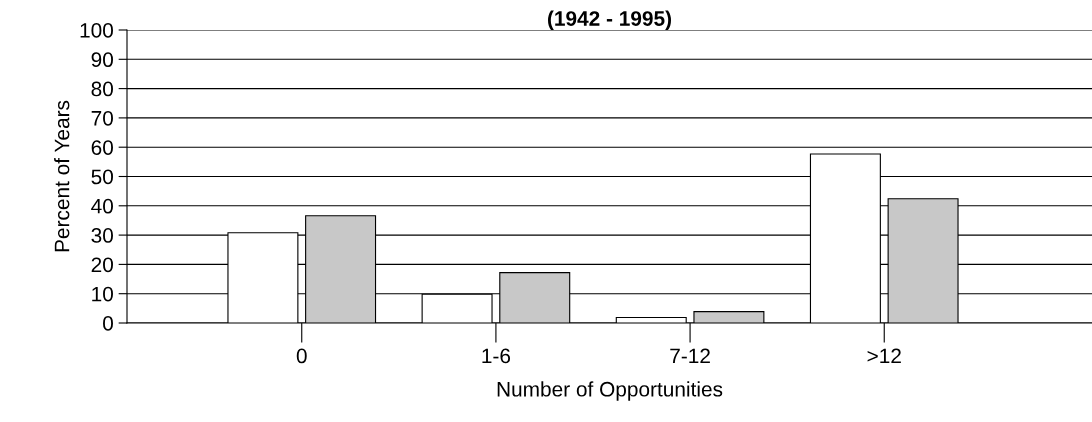  I want to click on y-axis-title: Percent of Years, so click(62, 176).